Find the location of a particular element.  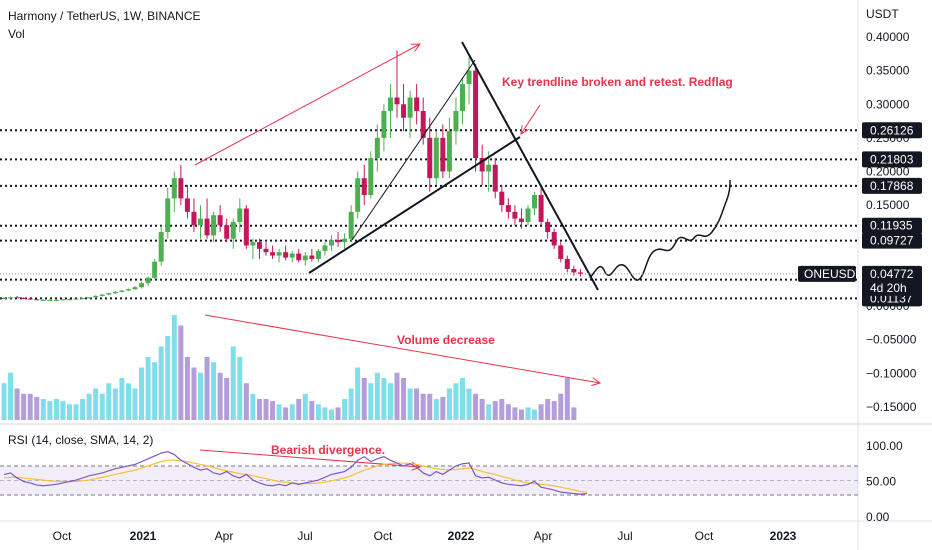

volume-decrease-arrow is located at coordinates (402, 349).